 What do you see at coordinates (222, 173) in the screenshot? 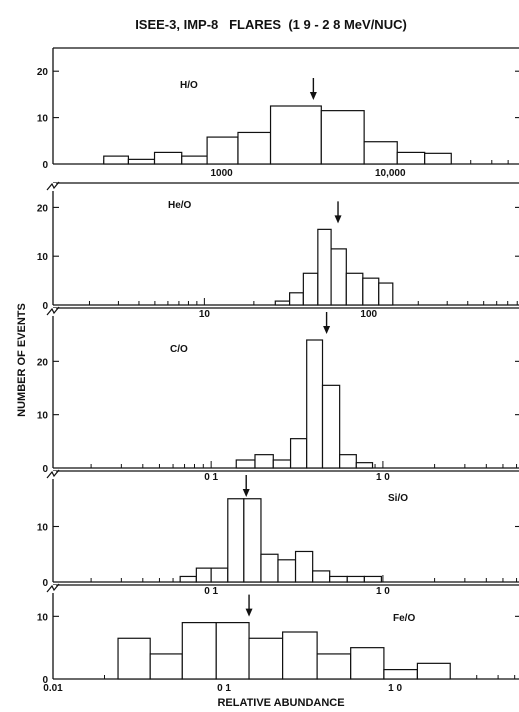
I see `x-tick-label: 1000` at bounding box center [222, 173].